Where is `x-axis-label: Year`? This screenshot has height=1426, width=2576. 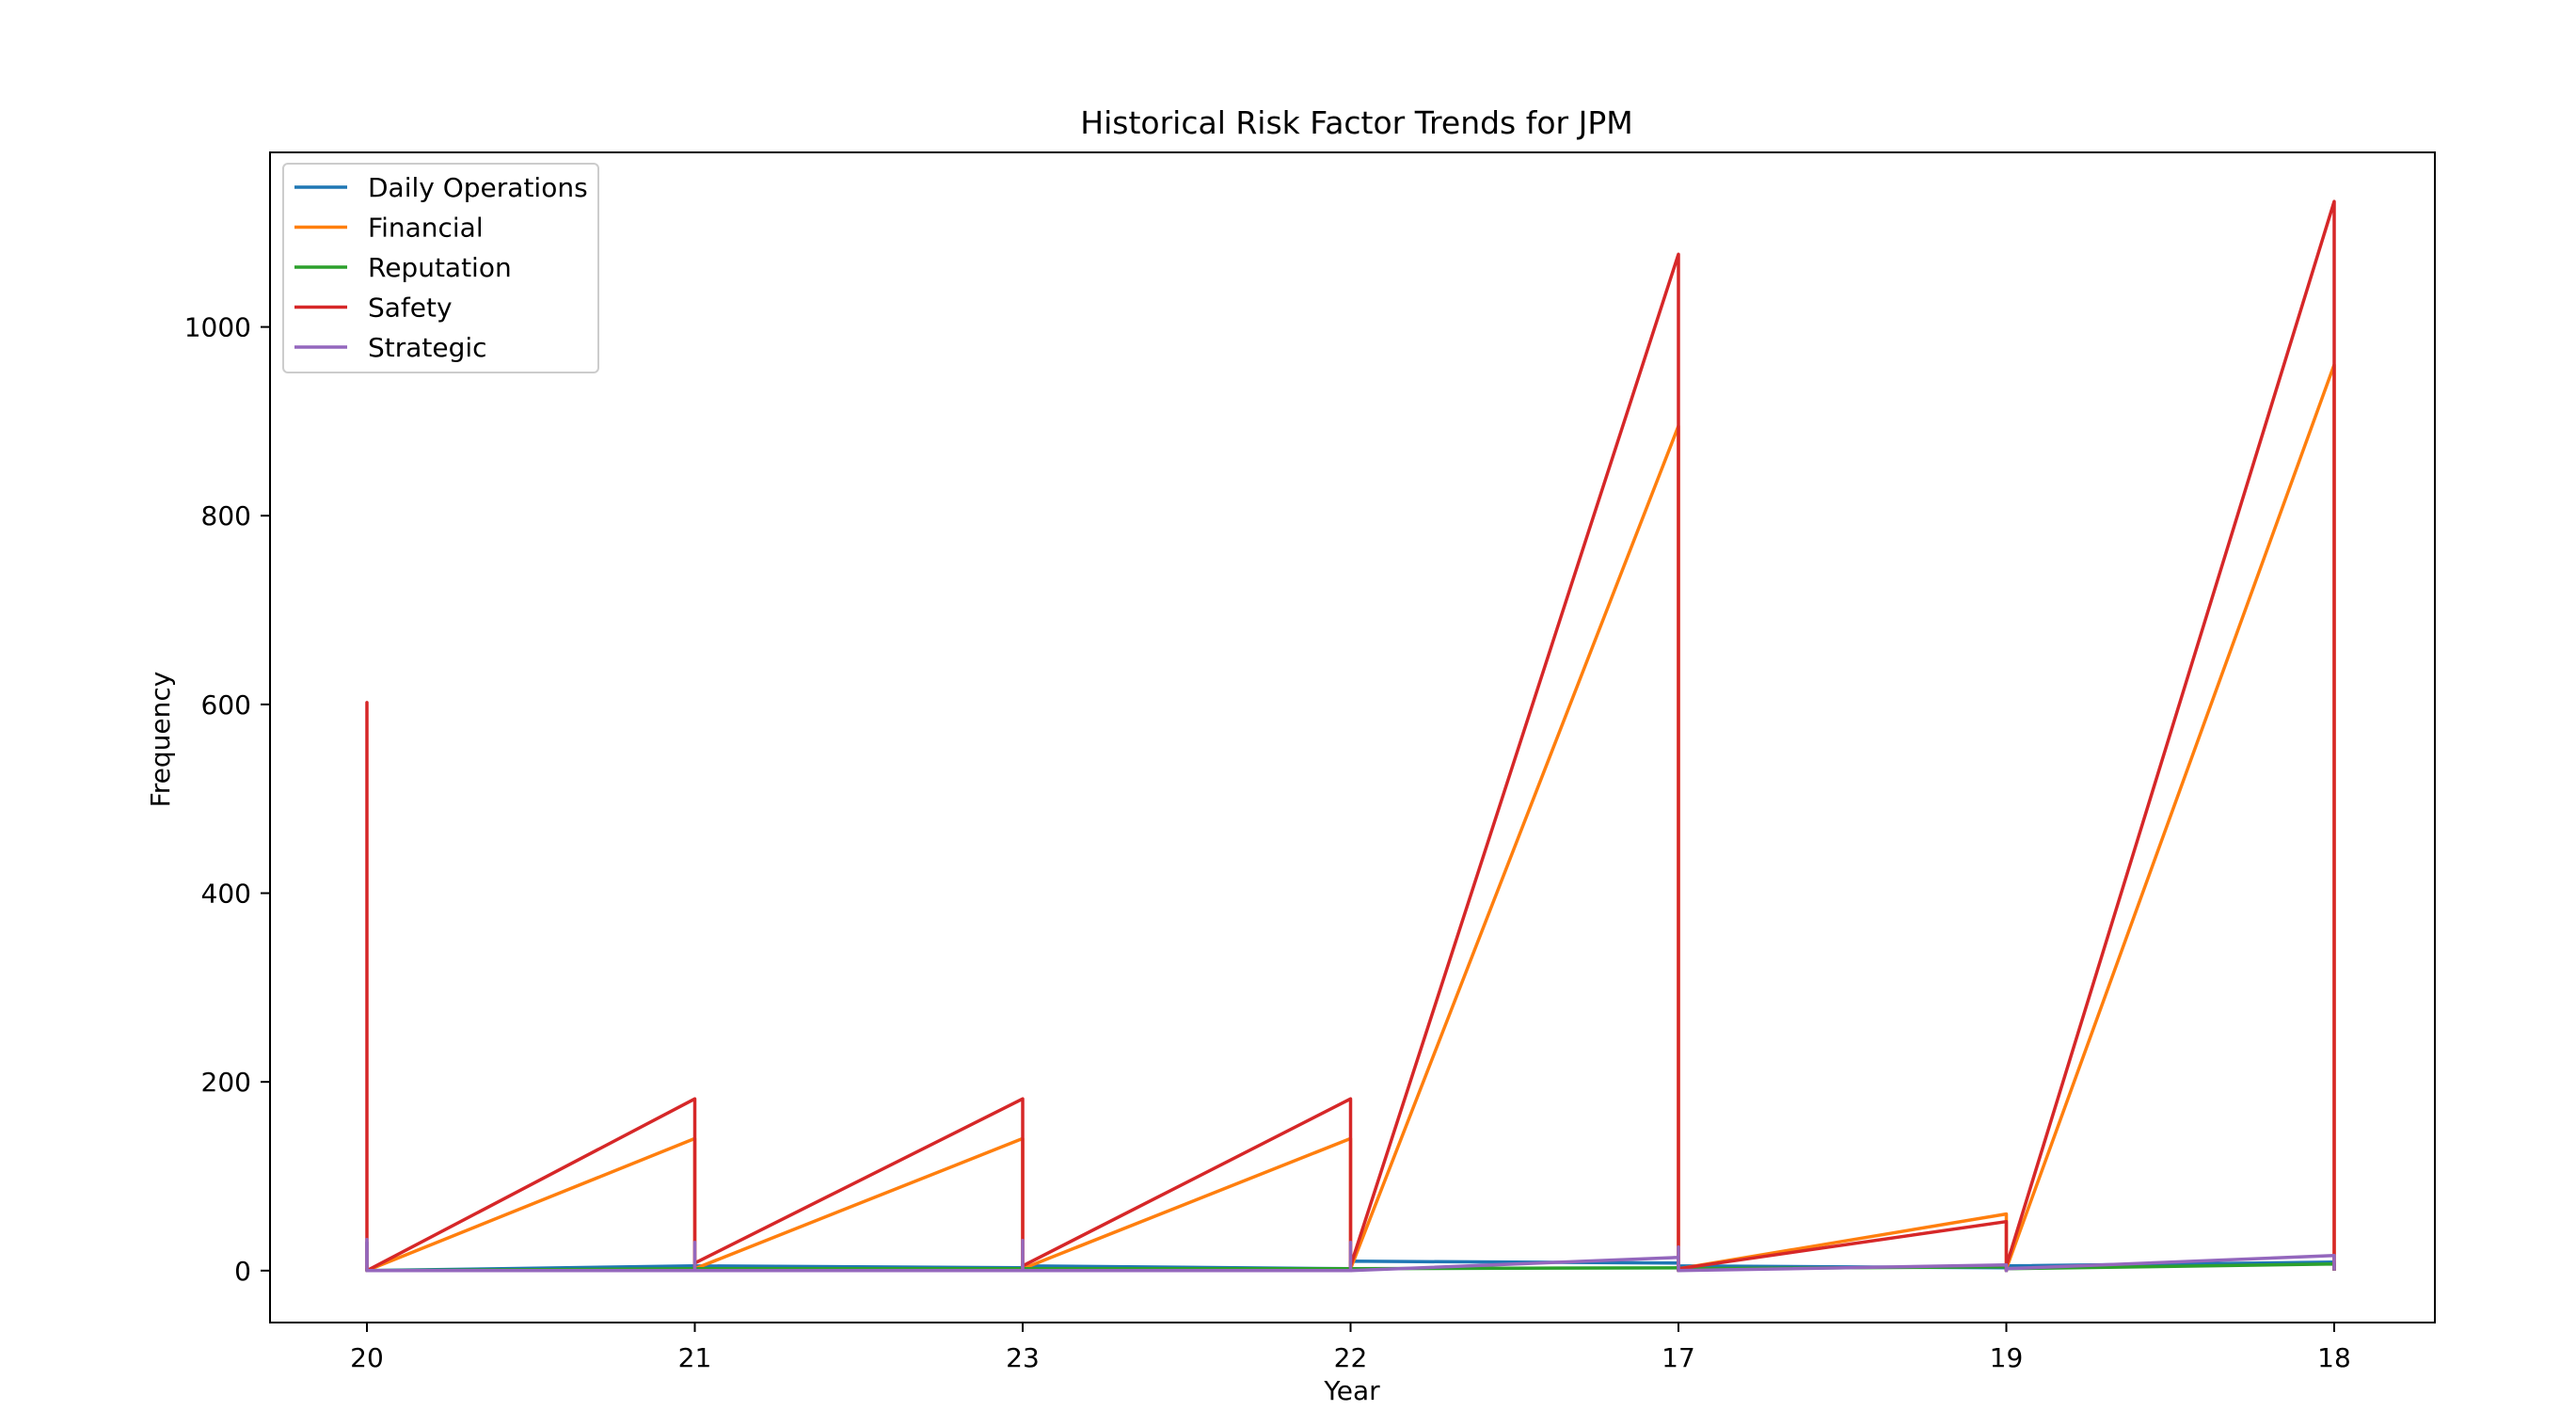 x-axis-label: Year is located at coordinates (1351, 1390).